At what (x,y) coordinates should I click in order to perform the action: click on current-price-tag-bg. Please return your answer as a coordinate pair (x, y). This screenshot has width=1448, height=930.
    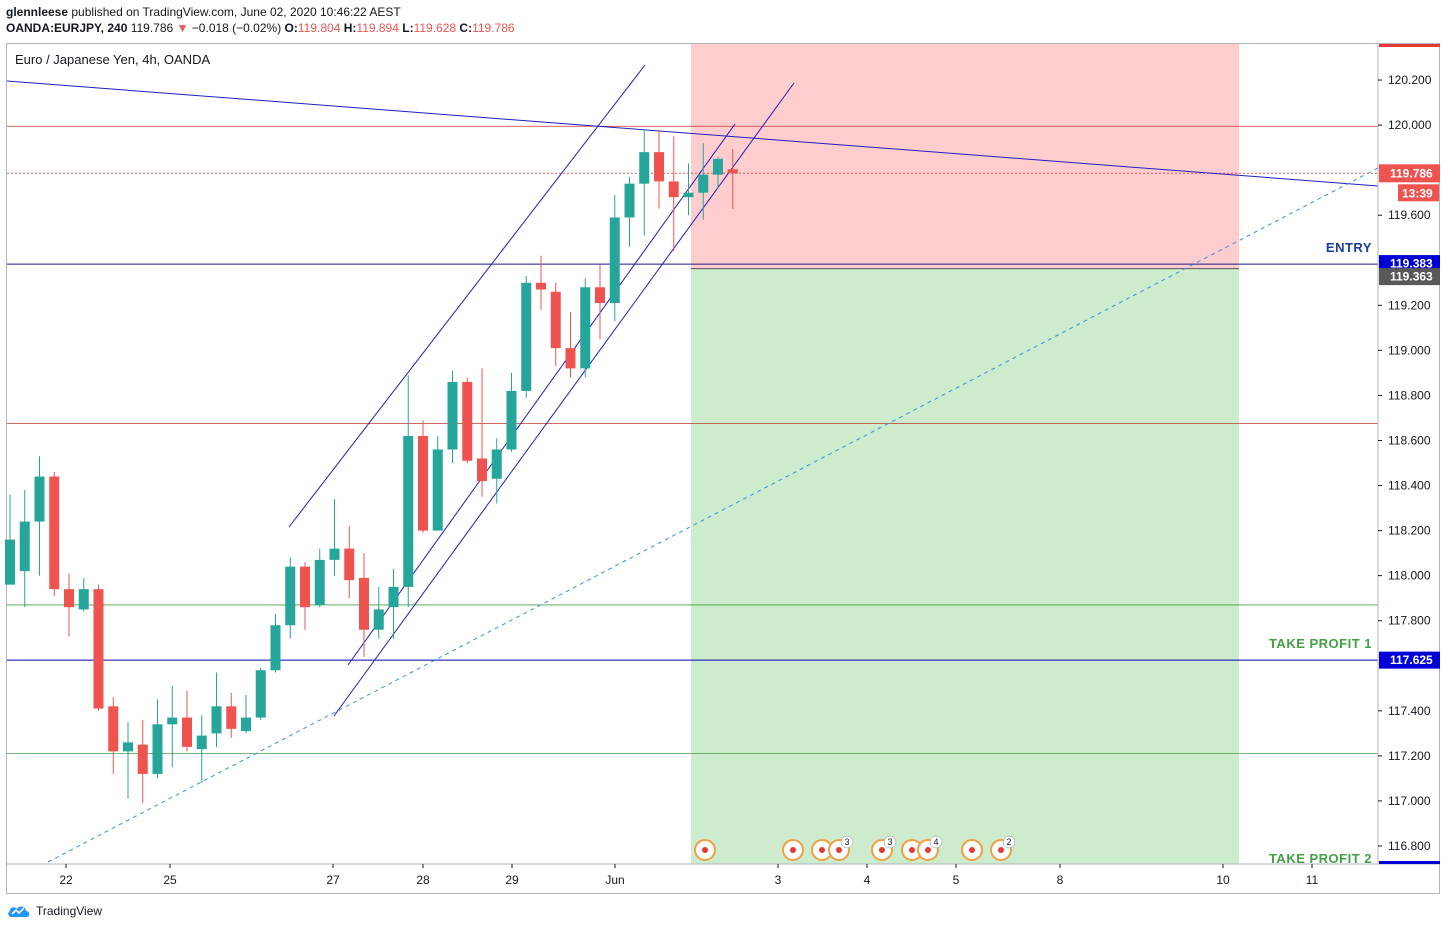
    Looking at the image, I should click on (1409, 173).